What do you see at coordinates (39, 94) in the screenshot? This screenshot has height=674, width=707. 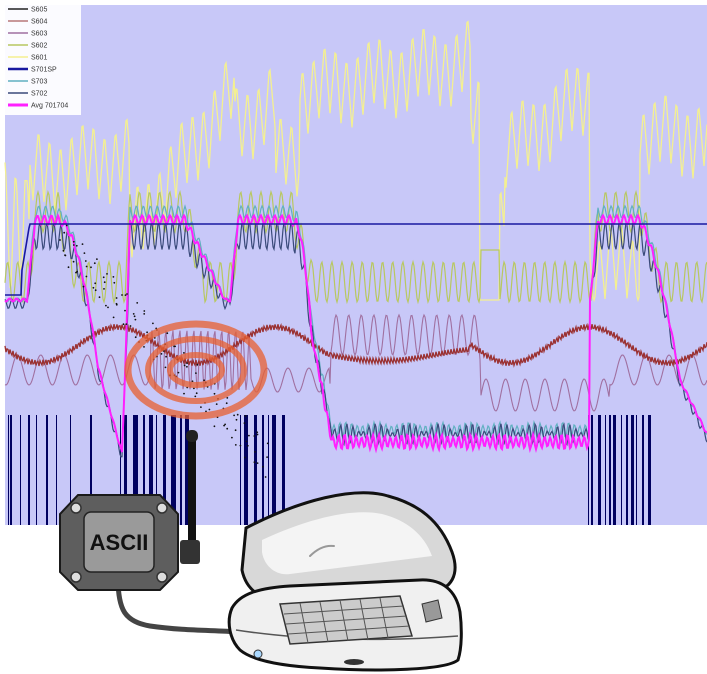 I see `legend-label: S702` at bounding box center [39, 94].